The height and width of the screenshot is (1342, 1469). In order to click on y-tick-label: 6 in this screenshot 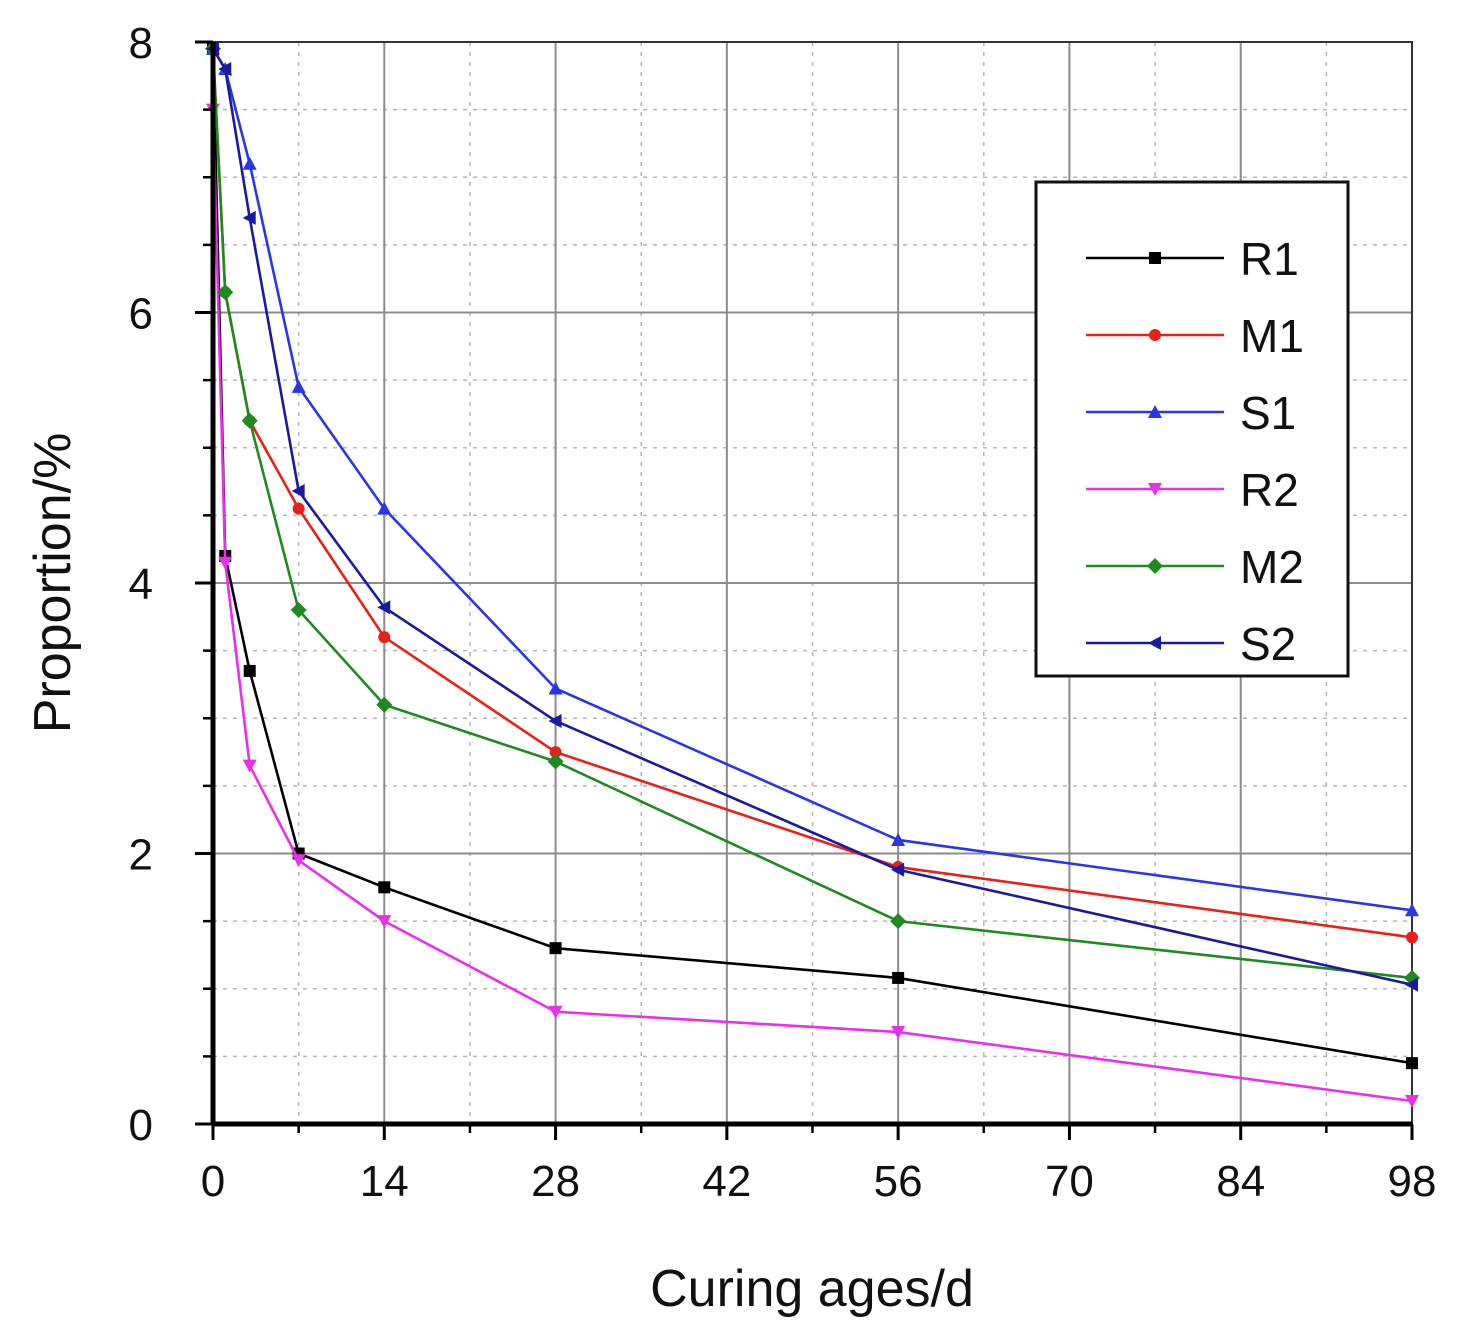, I will do `click(141, 314)`.